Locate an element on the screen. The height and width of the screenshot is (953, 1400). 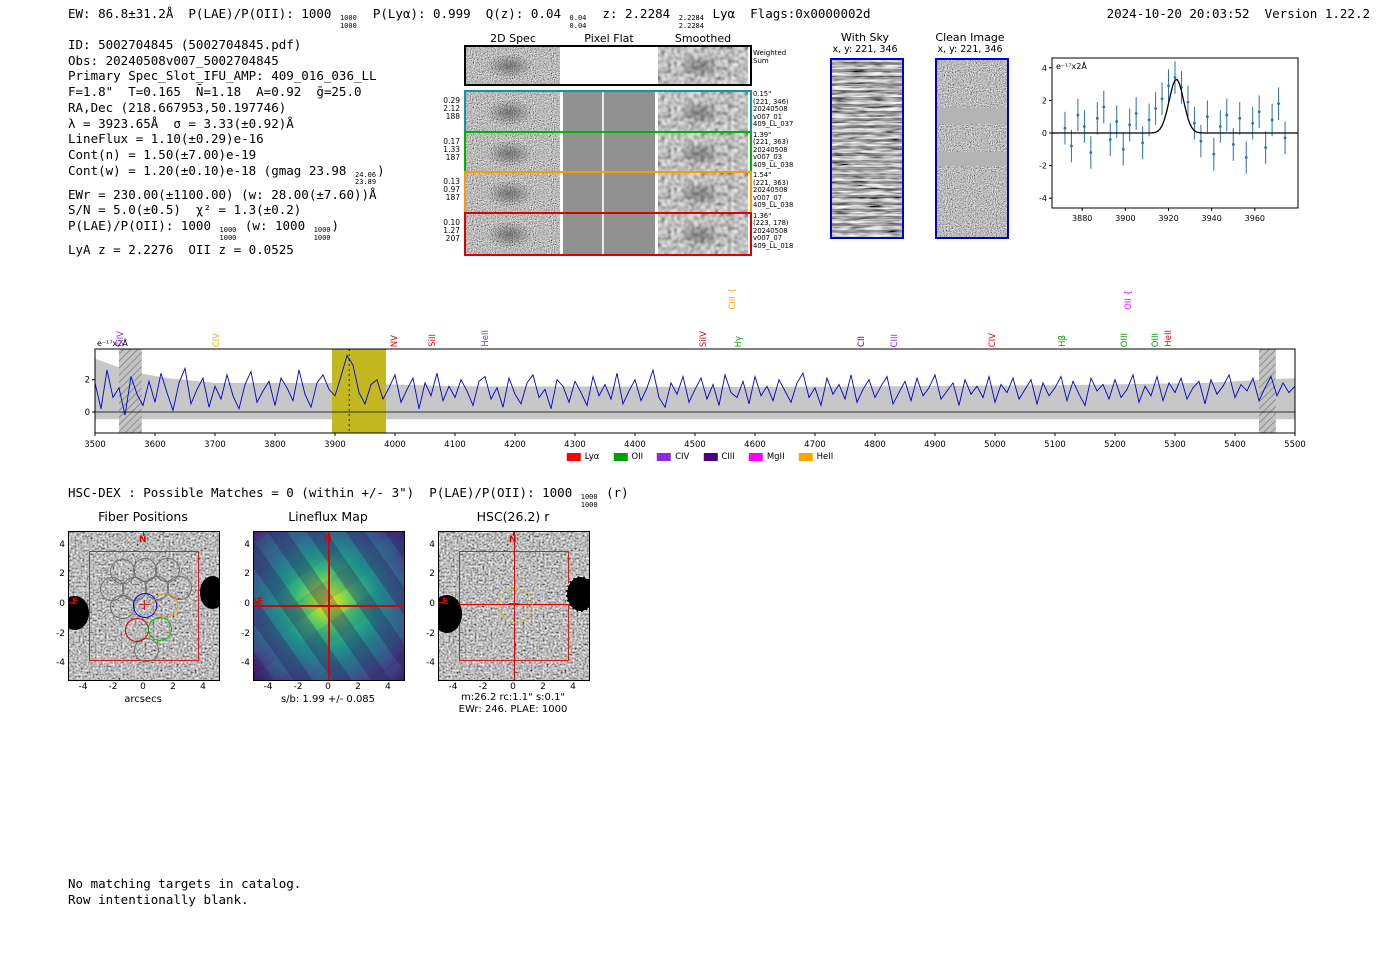
fit-plot-frame is located at coordinates (1175, 133).